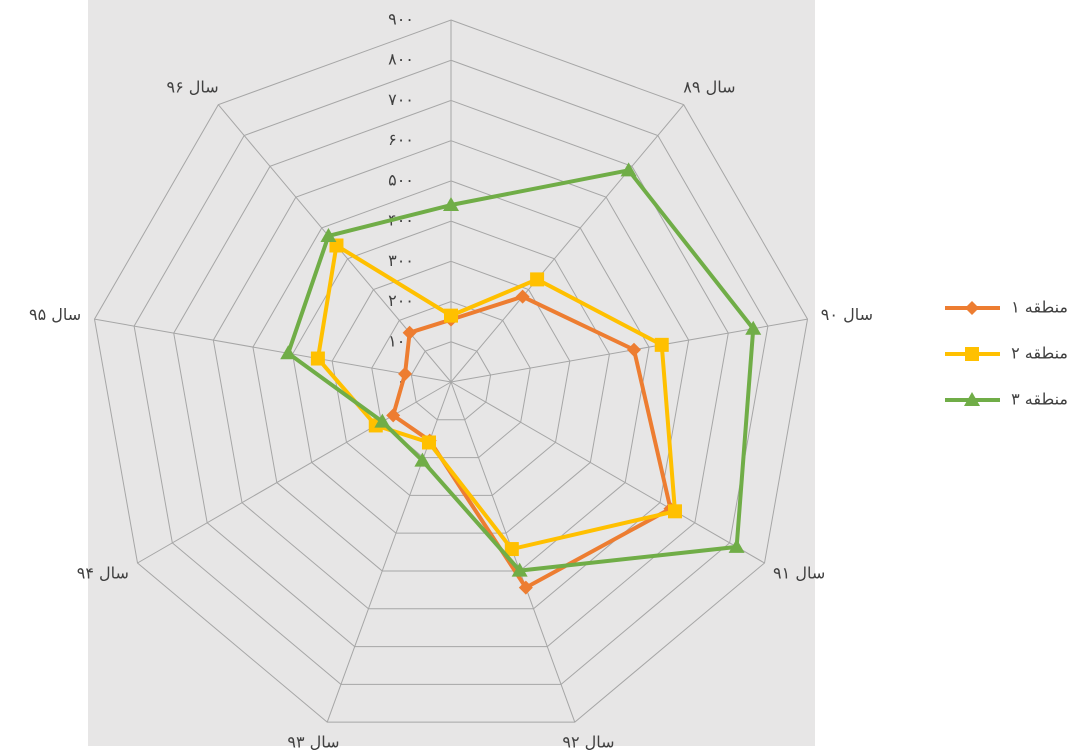 The image size is (1075, 751). What do you see at coordinates (588, 741) in the screenshot?
I see `category-label: سال ۹۲` at bounding box center [588, 741].